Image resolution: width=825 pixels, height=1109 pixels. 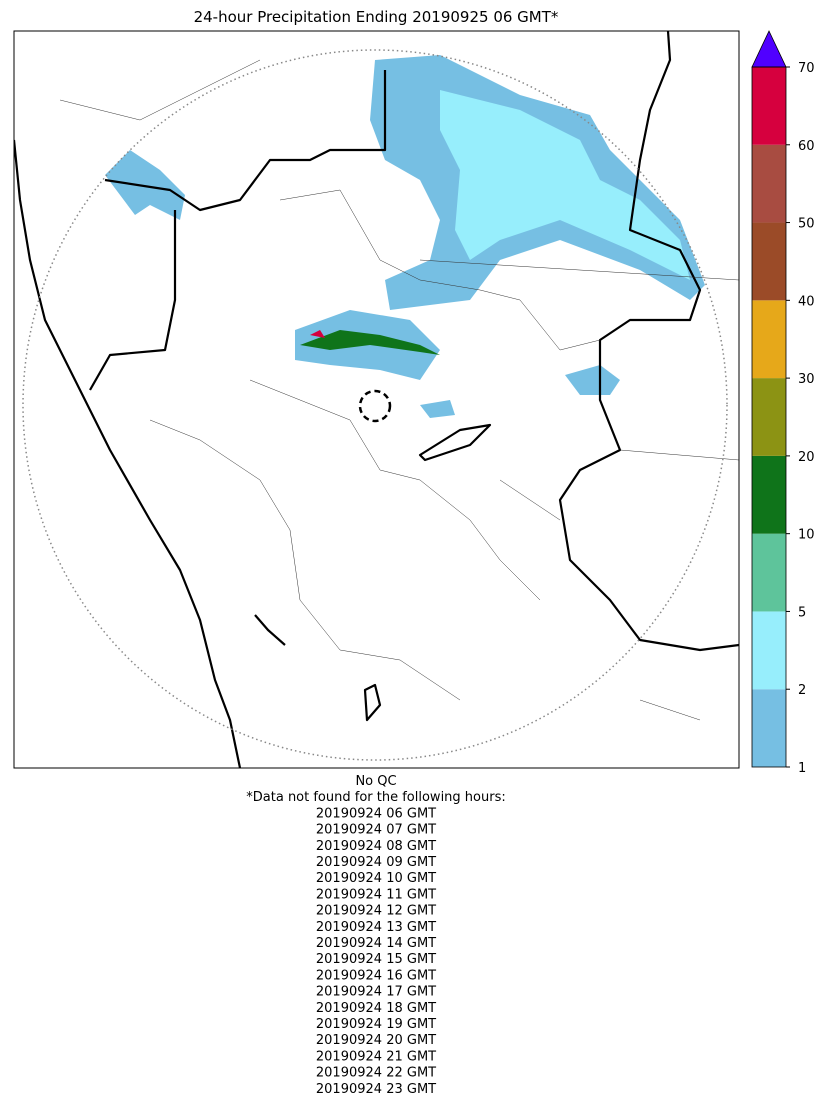 What do you see at coordinates (376, 862) in the screenshot?
I see `footer-hour: 20190924 09 GMT` at bounding box center [376, 862].